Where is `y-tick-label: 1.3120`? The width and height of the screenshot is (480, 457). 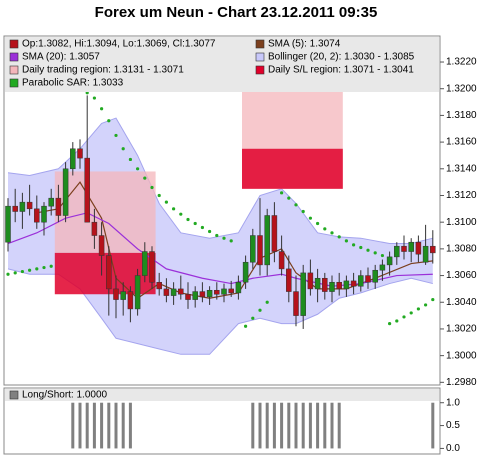 y-tick-label: 1.3120 is located at coordinates (461, 195).